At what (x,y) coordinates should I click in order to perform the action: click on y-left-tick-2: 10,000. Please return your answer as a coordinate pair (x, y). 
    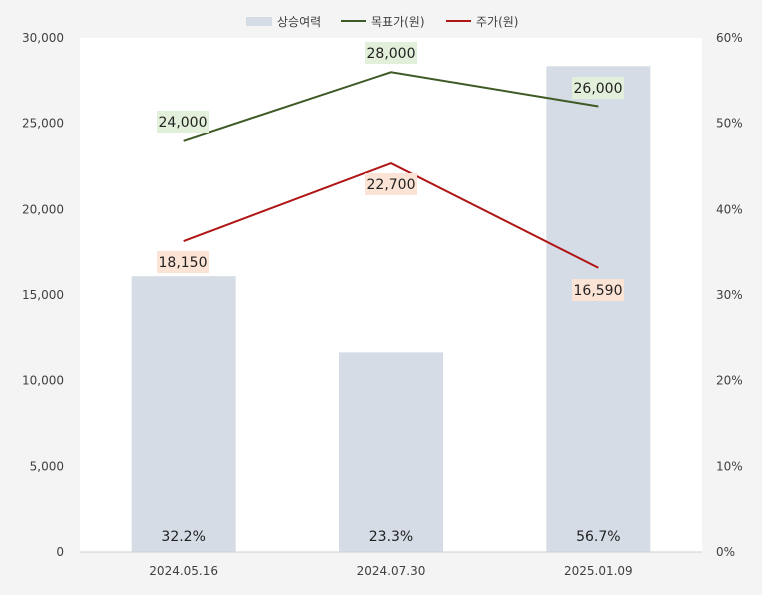
    Looking at the image, I should click on (43, 381).